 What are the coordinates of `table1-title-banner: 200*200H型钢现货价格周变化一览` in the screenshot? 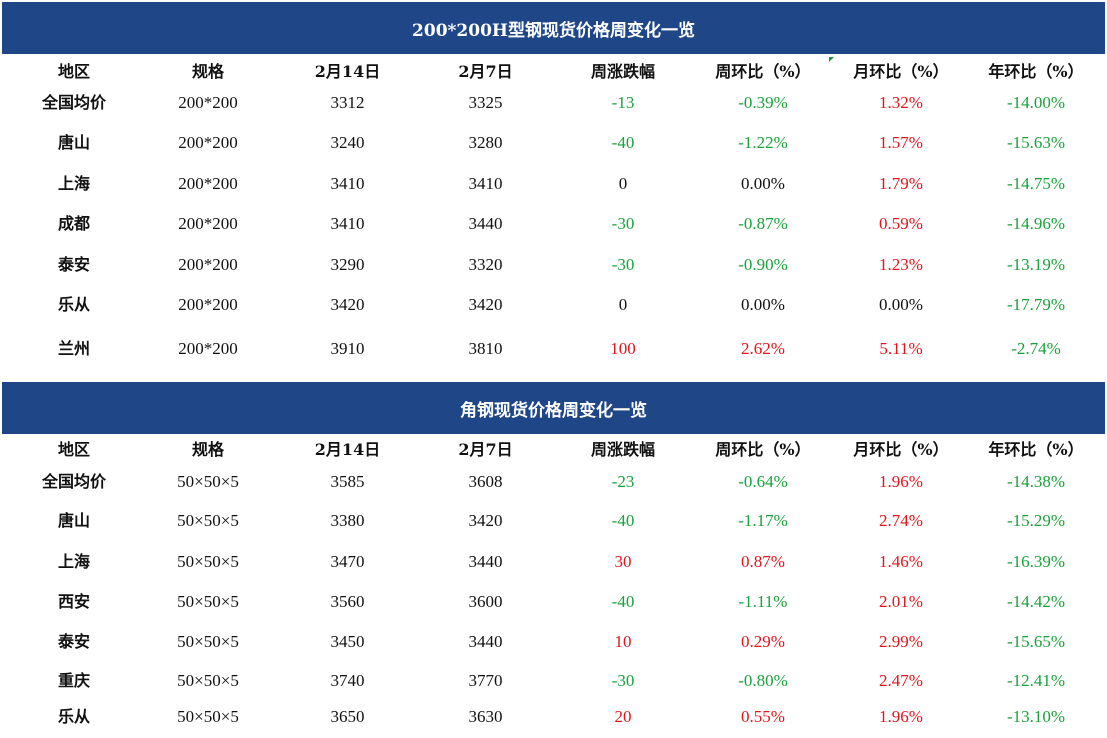 It's located at (553, 28).